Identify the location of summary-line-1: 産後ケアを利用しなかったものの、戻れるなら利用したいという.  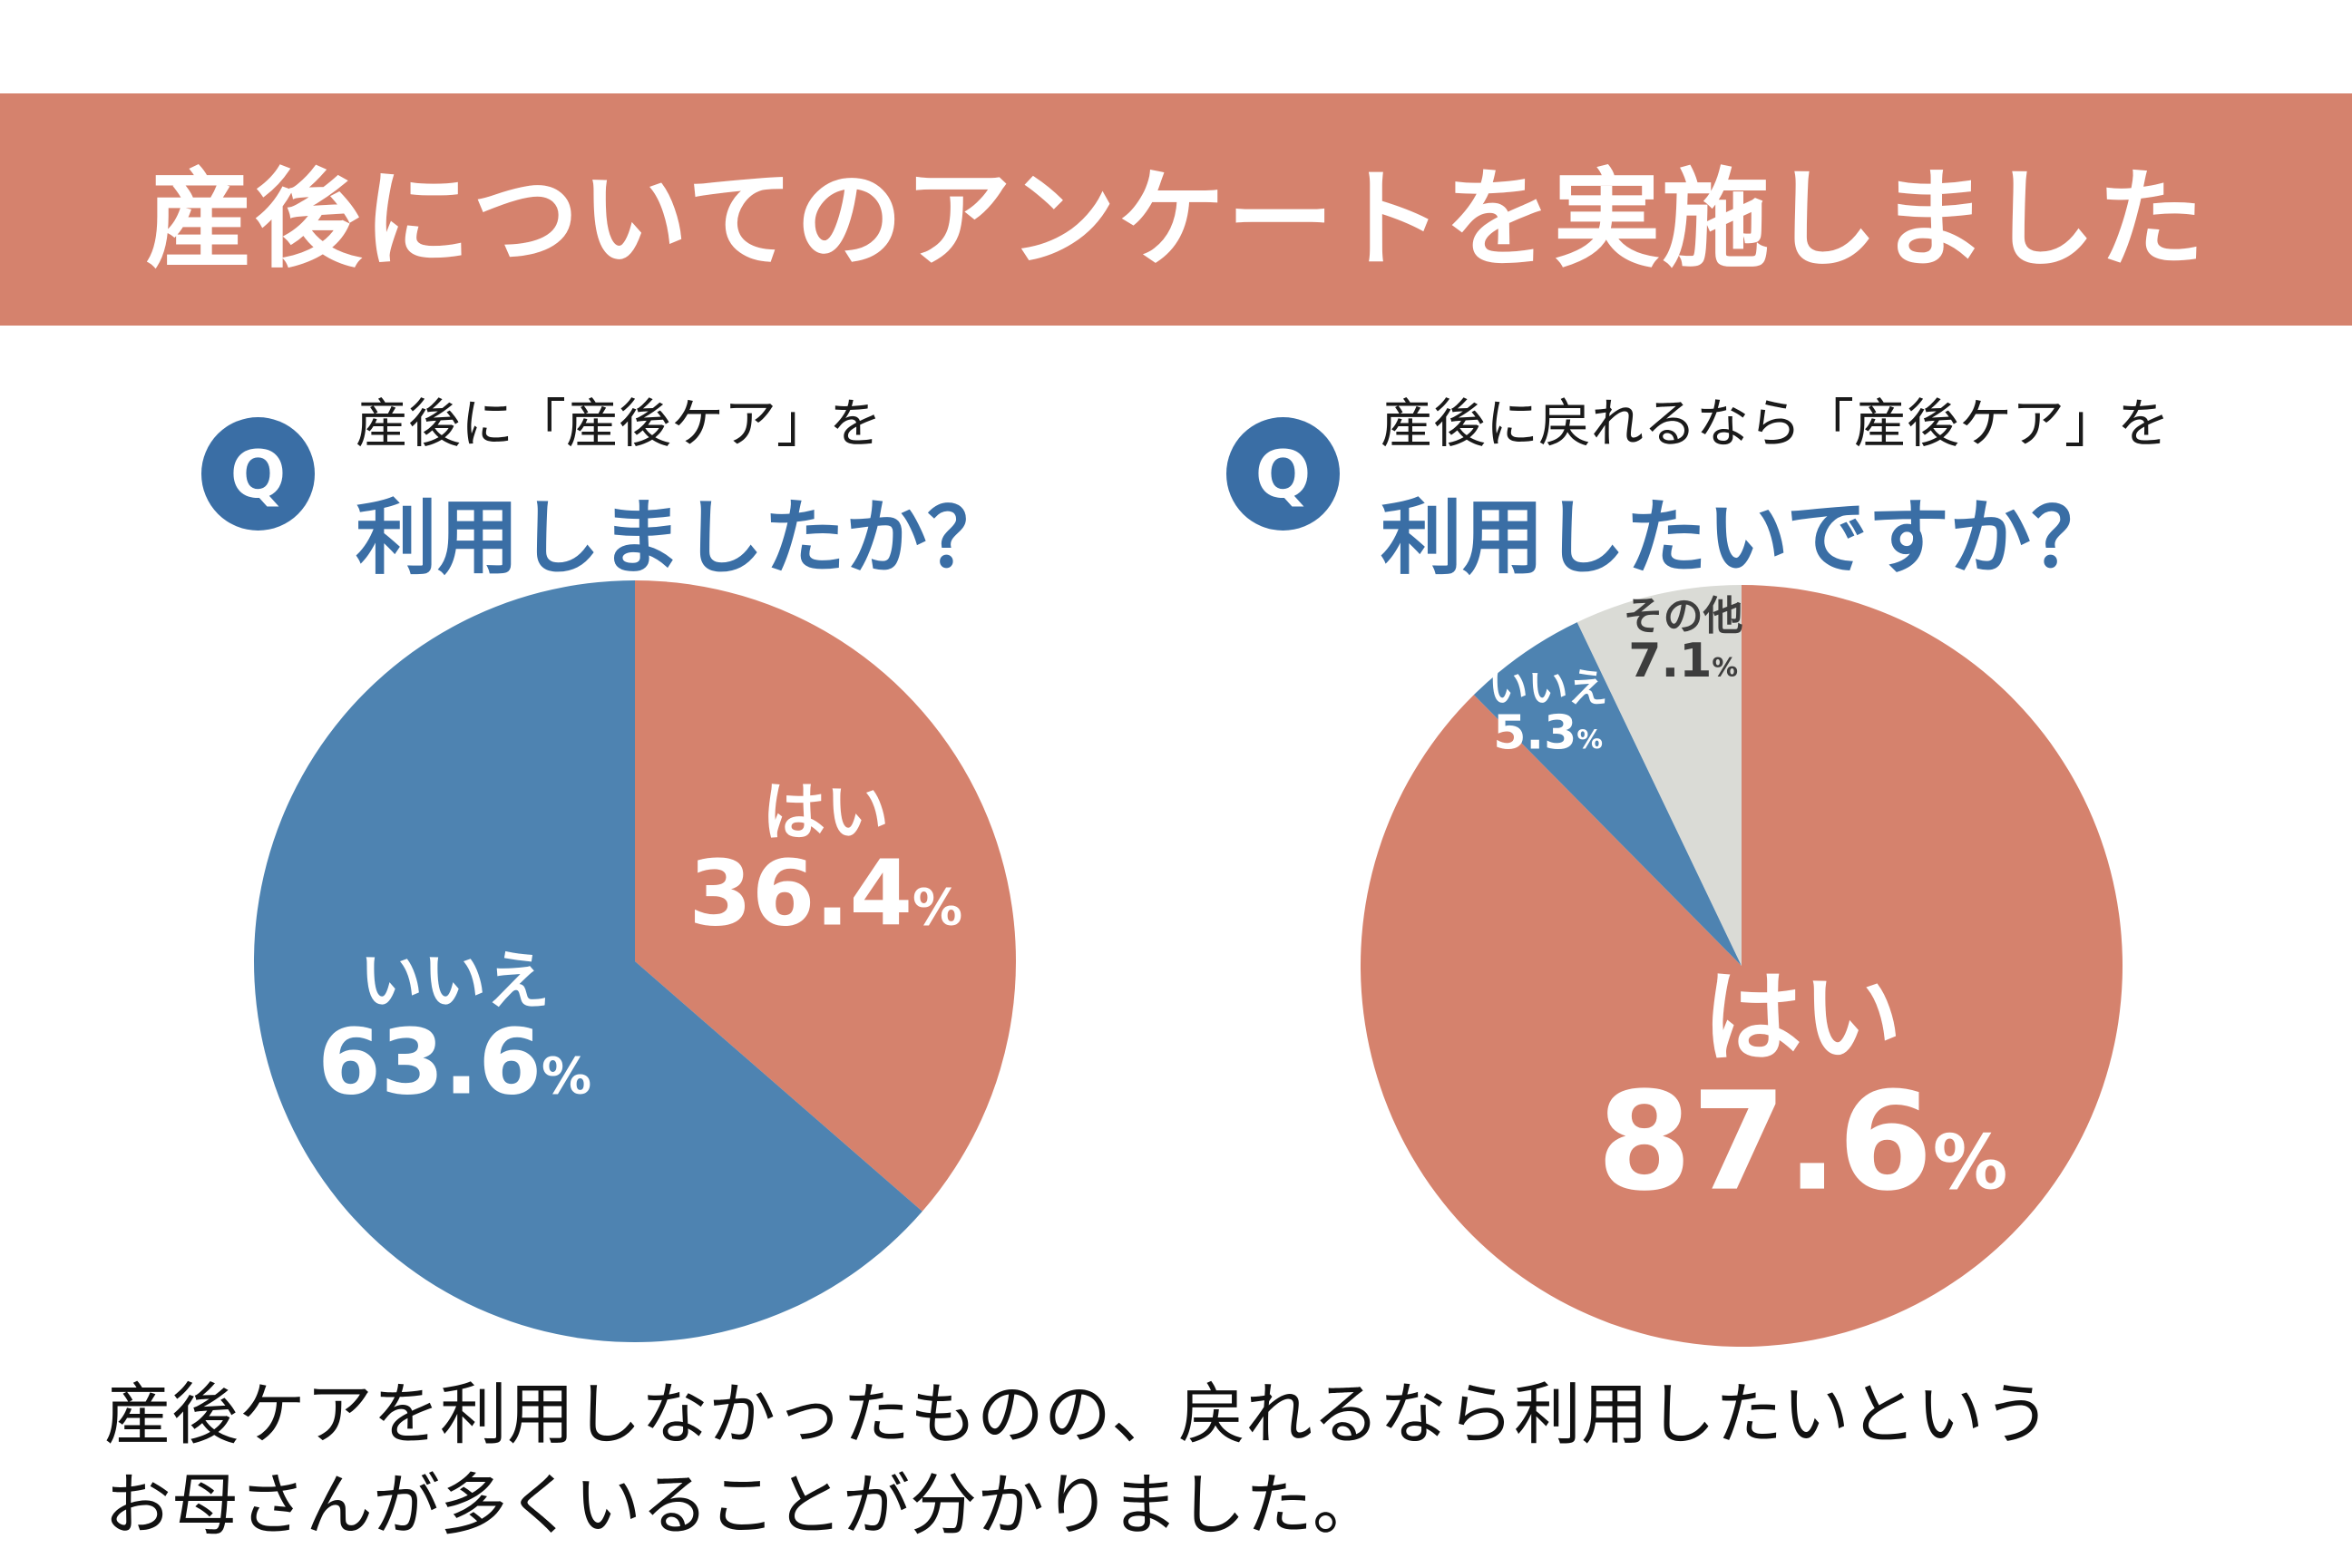
(1078, 1415).